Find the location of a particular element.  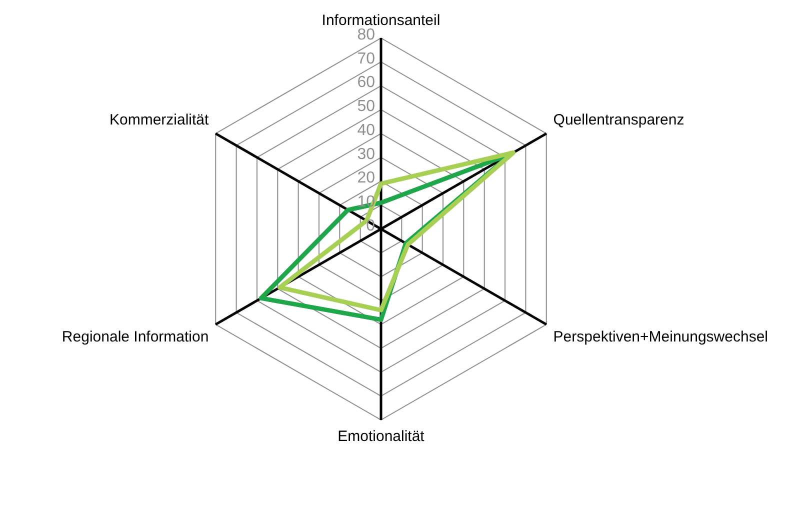

y-tick-label: 60 is located at coordinates (366, 83).